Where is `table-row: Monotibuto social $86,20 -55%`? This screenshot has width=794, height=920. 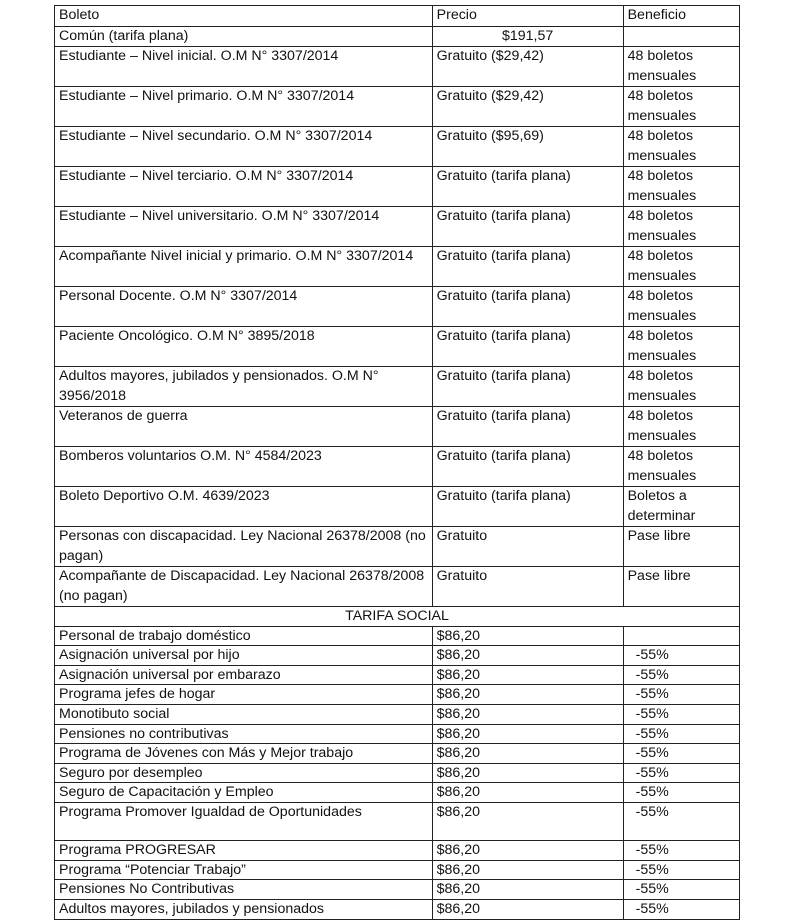 table-row: Monotibuto social $86,20 -55% is located at coordinates (397, 714).